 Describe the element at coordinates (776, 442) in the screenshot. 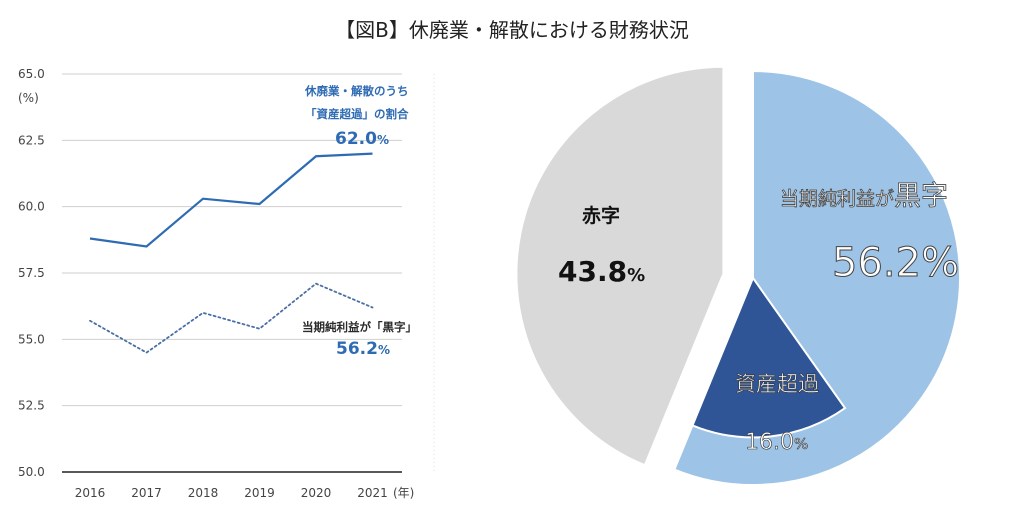

I see `slice-value-excess-assets: 16.0%` at that location.